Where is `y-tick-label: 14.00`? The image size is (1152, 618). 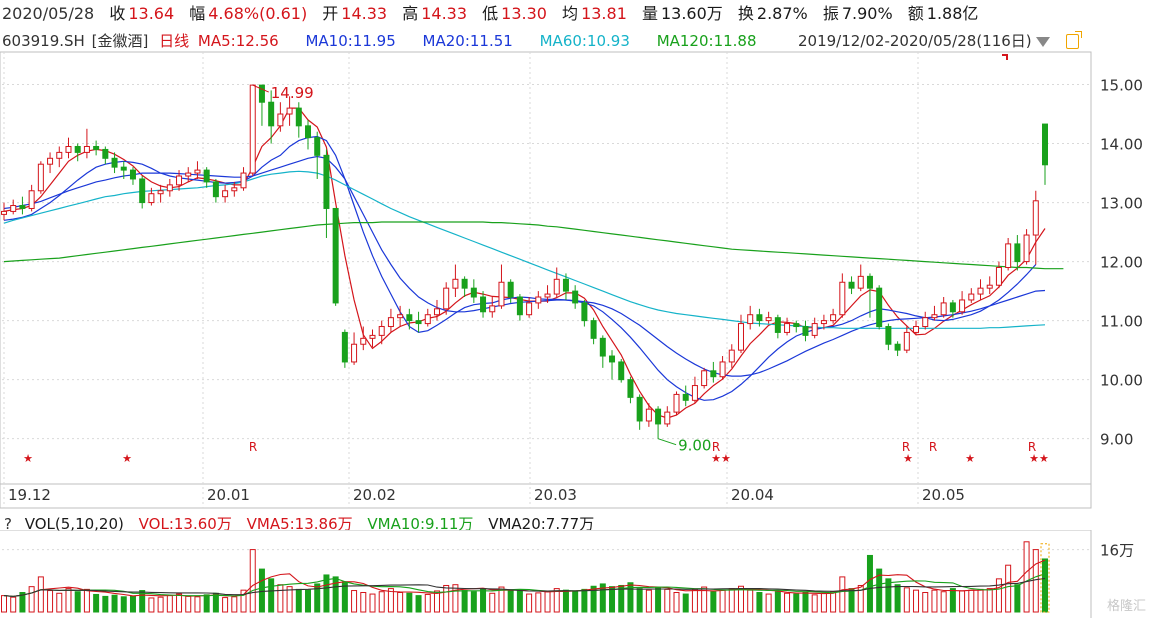
y-tick-label: 14.00 is located at coordinates (1121, 145).